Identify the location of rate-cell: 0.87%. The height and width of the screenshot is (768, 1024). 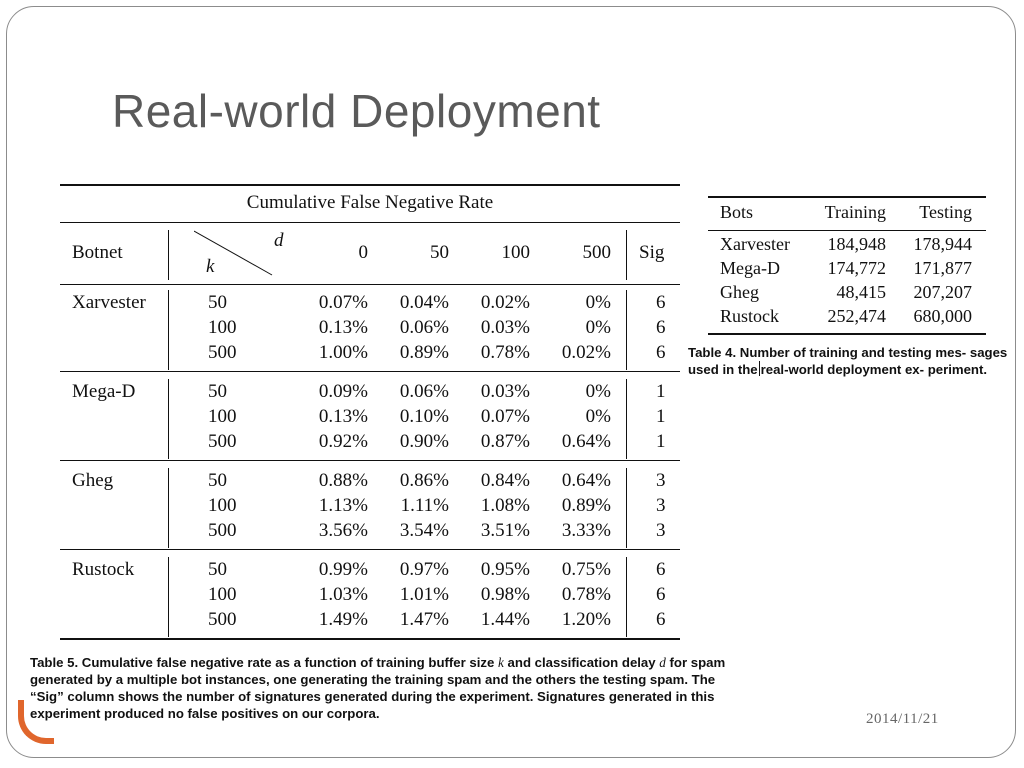
(505, 441).